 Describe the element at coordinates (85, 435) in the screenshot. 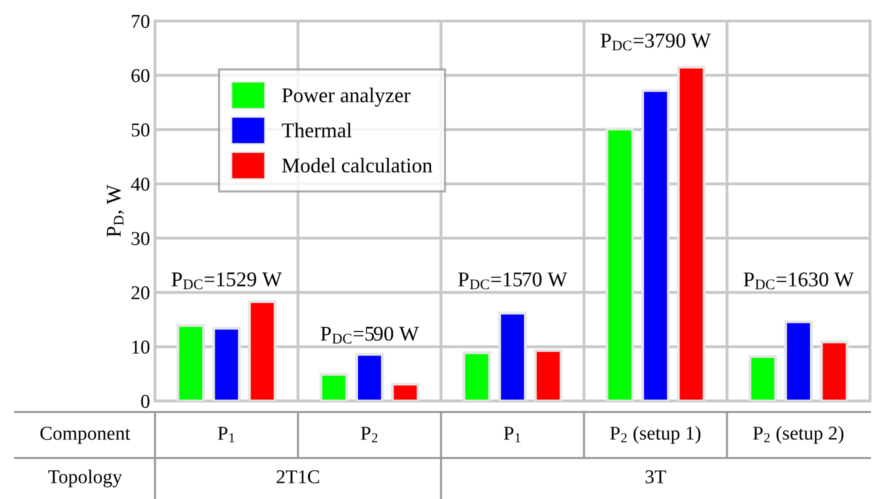

I see `text: Component` at that location.